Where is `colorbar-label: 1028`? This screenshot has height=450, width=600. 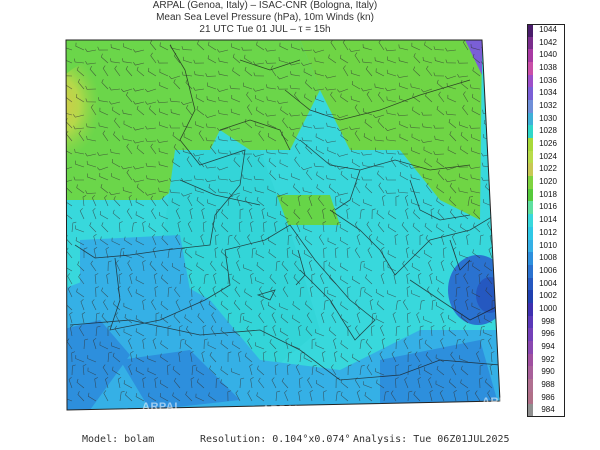
colorbar-label: 1028 is located at coordinates (548, 131).